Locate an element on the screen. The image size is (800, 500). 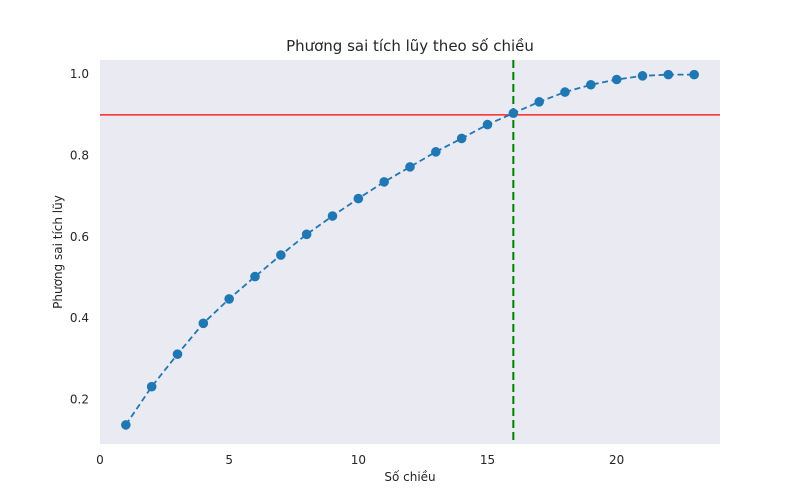
y-axis-ticks: 0.2 0.4 0.6 0.8 1.0 is located at coordinates (79, 236).